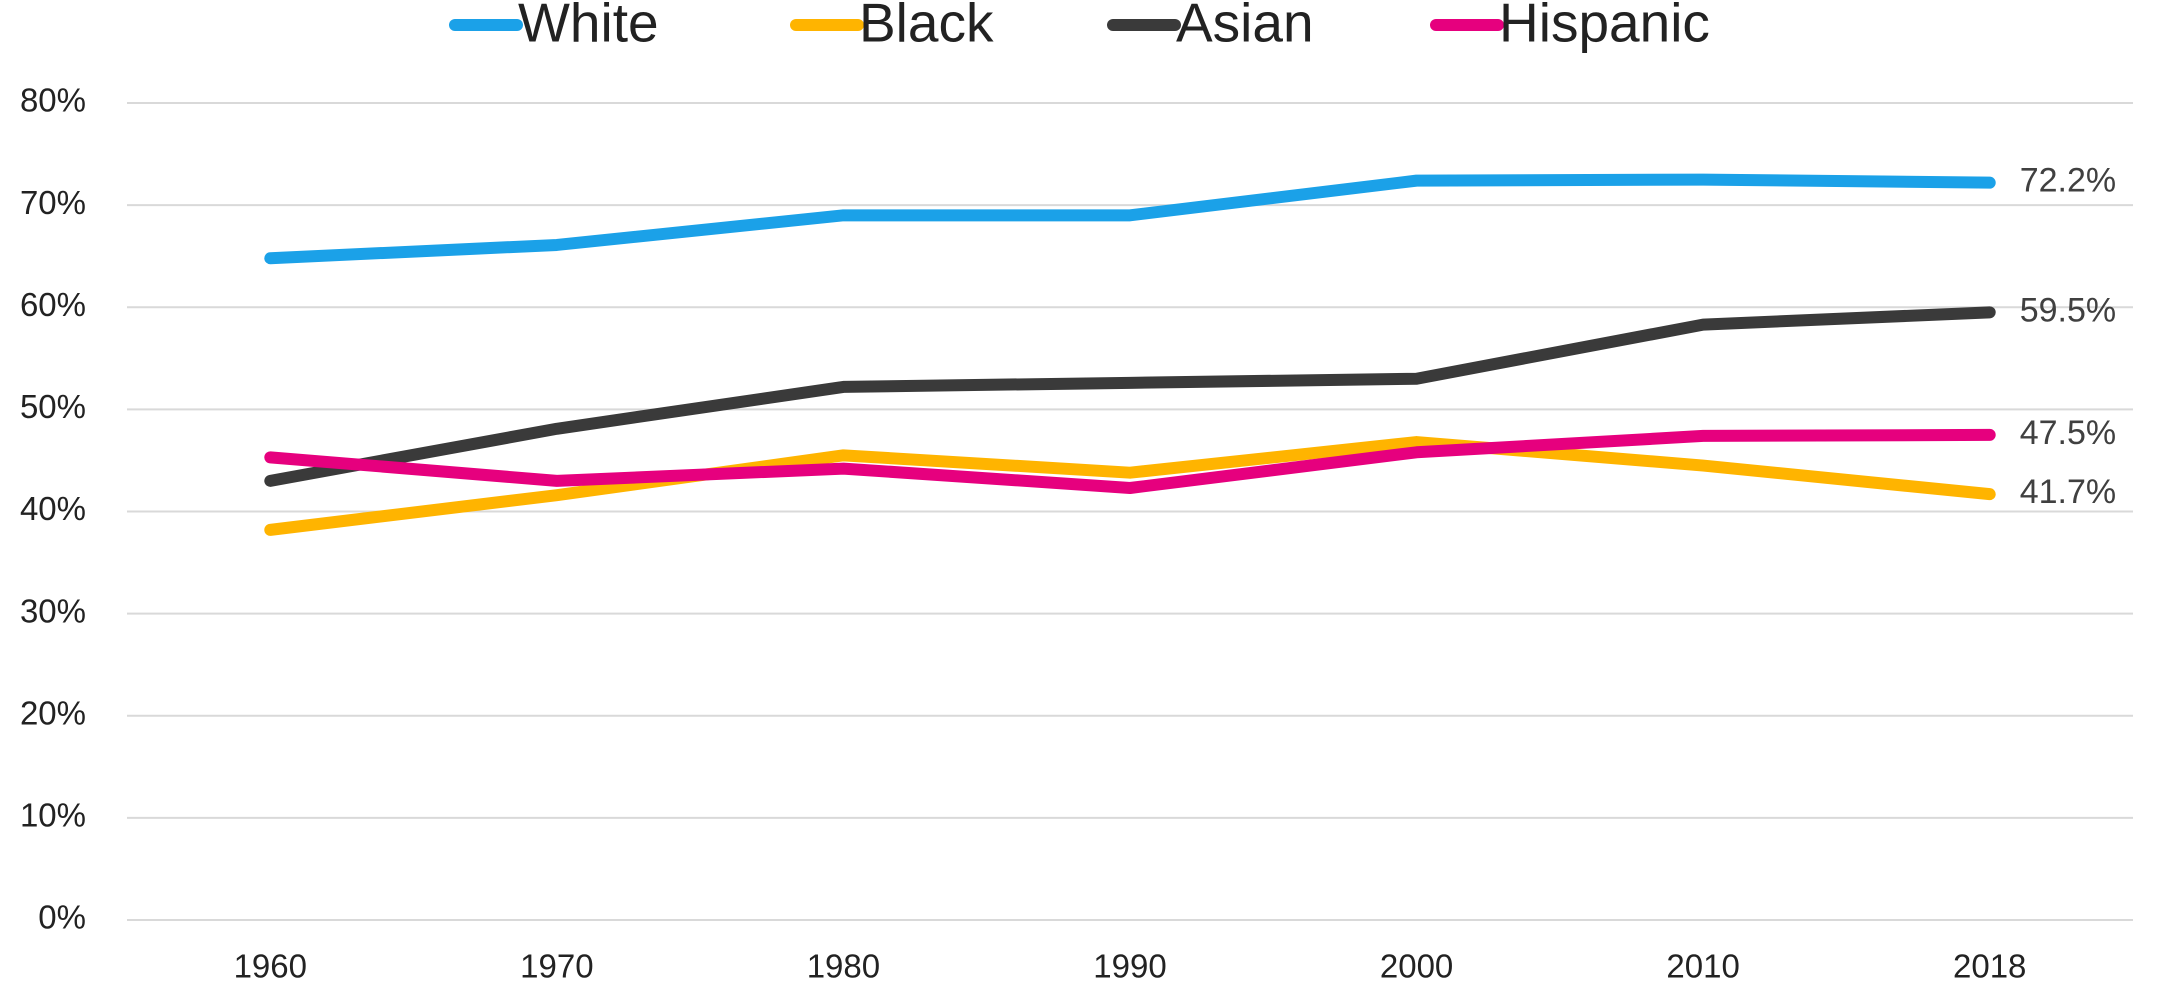 The image size is (2160, 995). I want to click on legend-label: White, so click(588, 27).